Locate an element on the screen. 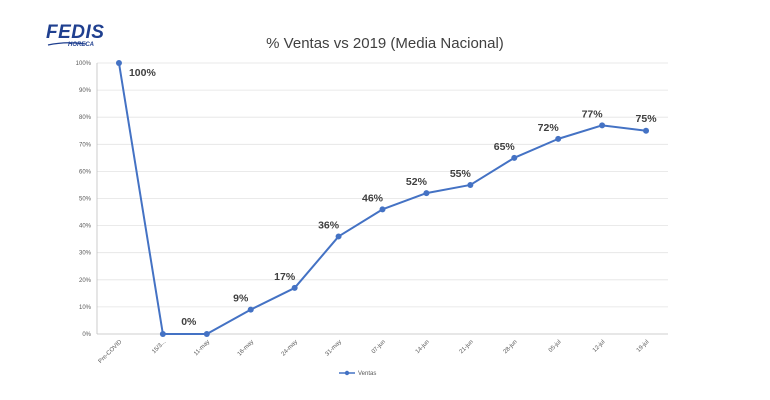 The height and width of the screenshot is (400, 770). data-label: 100% is located at coordinates (143, 73).